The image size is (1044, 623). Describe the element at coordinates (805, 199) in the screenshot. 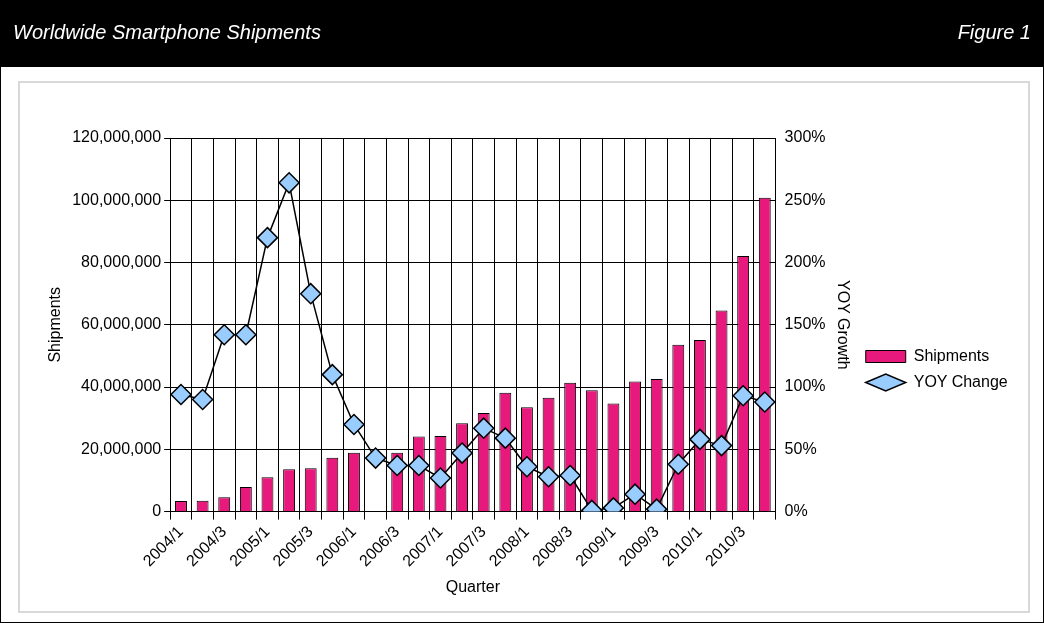

I see `y2-tick-label: 250%` at that location.